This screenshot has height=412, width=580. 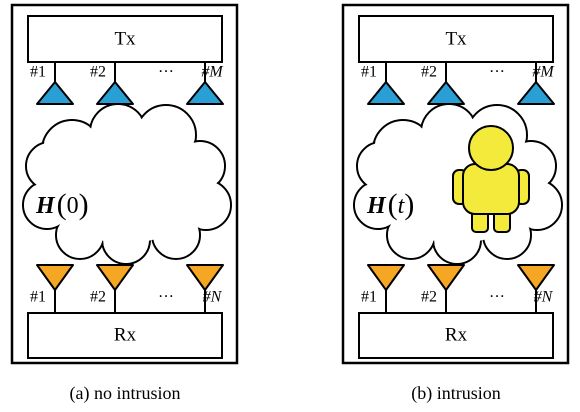 I want to click on channel-label: H(t), so click(x=390, y=204).